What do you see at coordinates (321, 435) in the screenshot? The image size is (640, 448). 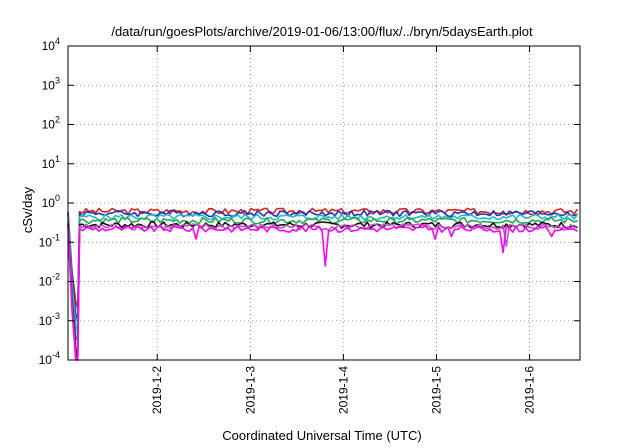 I see `x-axis-label: Coordinated Universal Time (UTC)` at bounding box center [321, 435].